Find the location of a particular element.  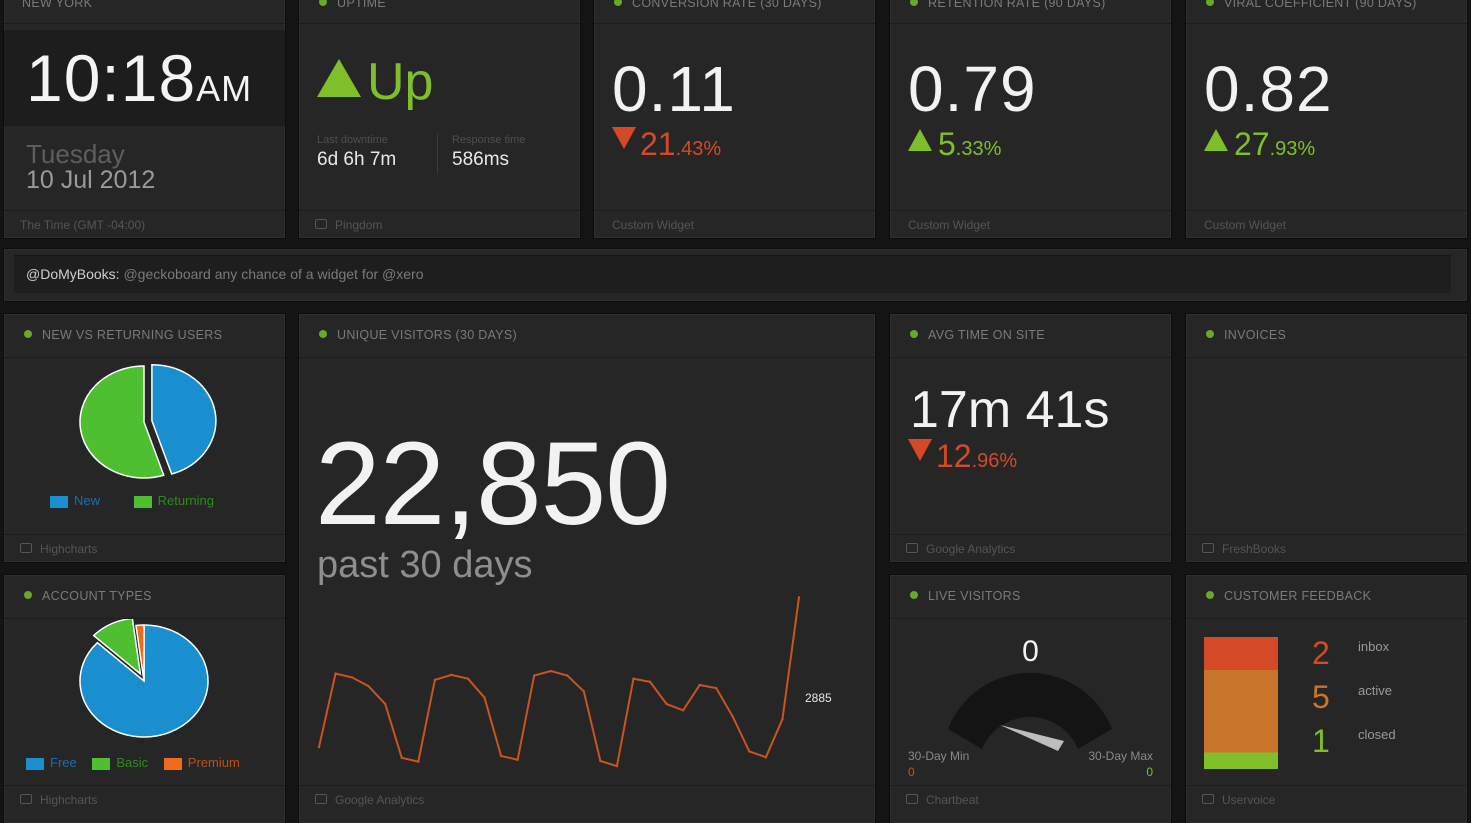

last-downtime-value: 6d 6h 7m is located at coordinates (357, 159).